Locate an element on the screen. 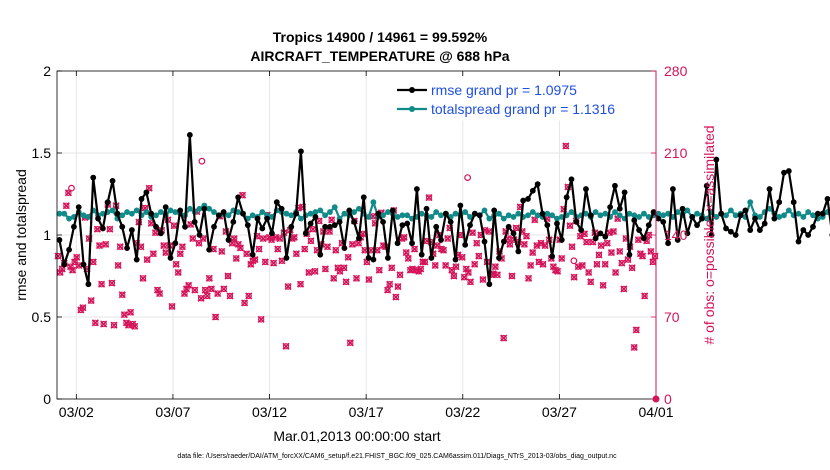 The height and width of the screenshot is (470, 830). left-y-tick-label-2: 1 is located at coordinates (47, 235).